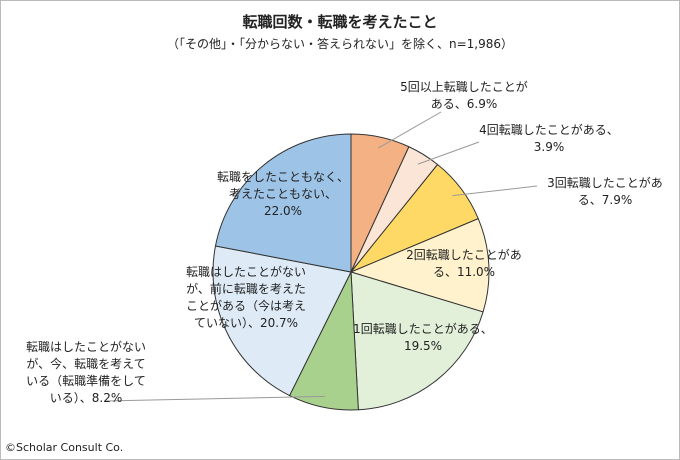  I want to click on chart-subtitle: （「その他」・「分からない・答えられない」を除く、n=1,986）, so click(340, 44).